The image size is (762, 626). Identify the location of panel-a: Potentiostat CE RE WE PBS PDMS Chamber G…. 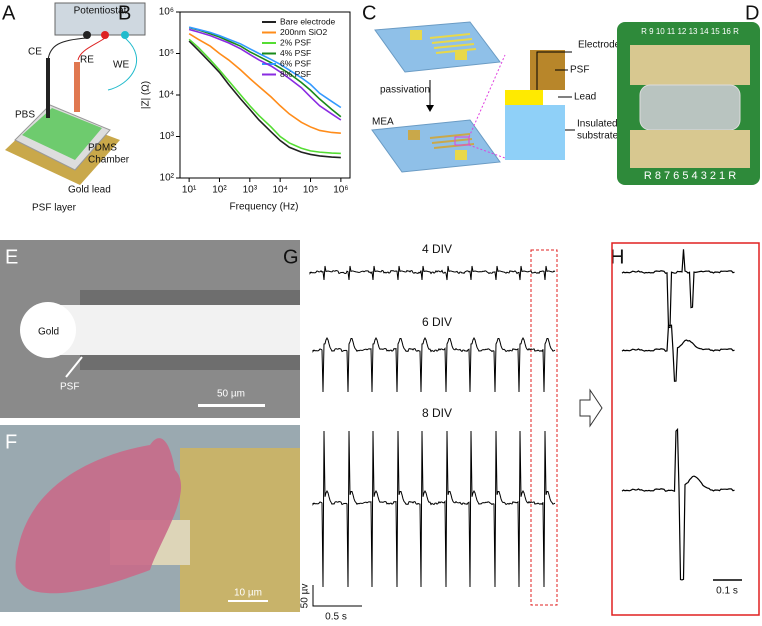
(74, 108).